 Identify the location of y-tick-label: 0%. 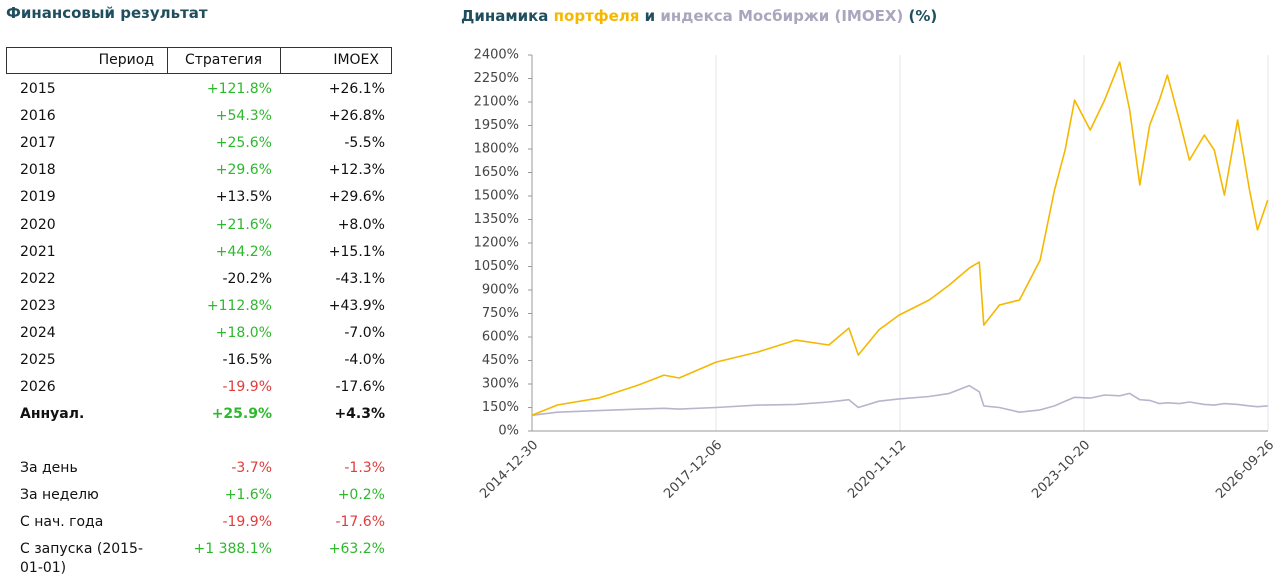
(508, 431).